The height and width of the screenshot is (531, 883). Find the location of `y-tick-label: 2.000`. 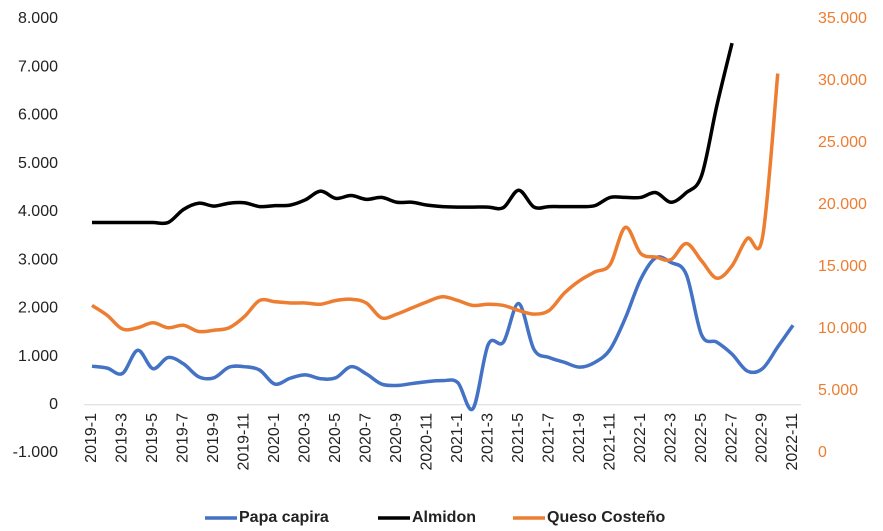

y-tick-label: 2.000 is located at coordinates (38, 308).